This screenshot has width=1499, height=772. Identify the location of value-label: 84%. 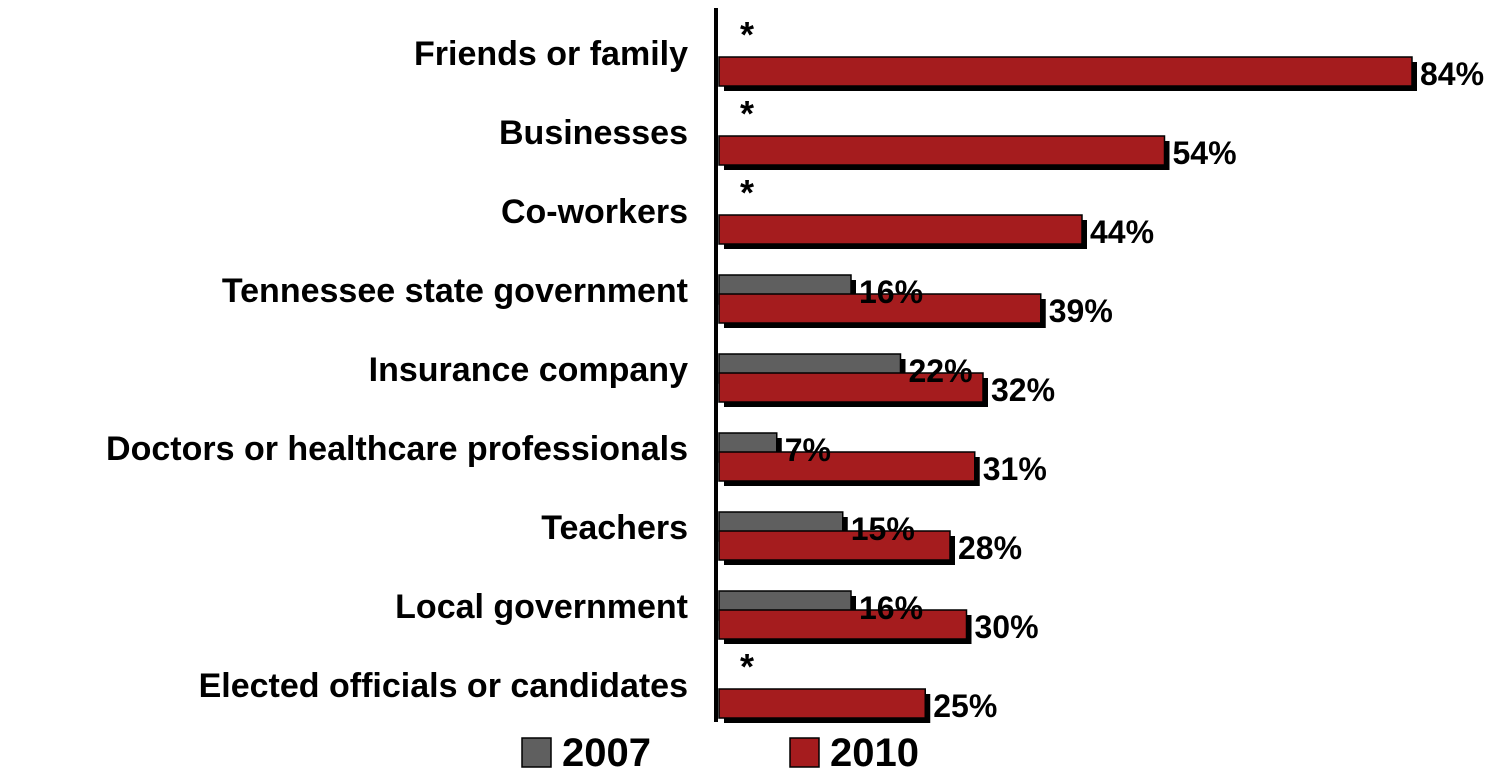
(1452, 74).